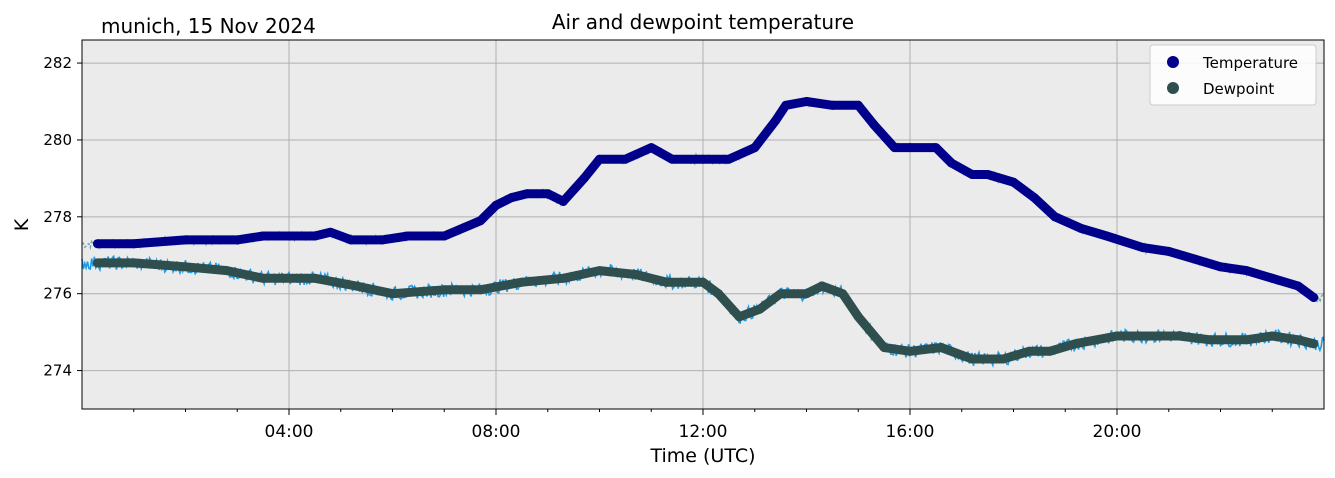 This screenshot has height=478, width=1335. What do you see at coordinates (703, 432) in the screenshot?
I see `x-tick-label: 12:00` at bounding box center [703, 432].